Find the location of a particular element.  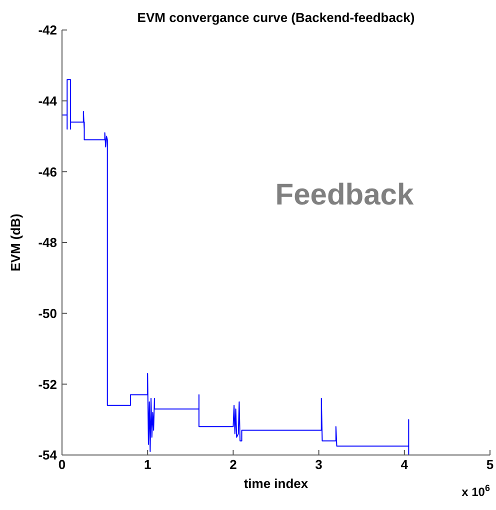

x-tick-label: 0 is located at coordinates (62, 464).